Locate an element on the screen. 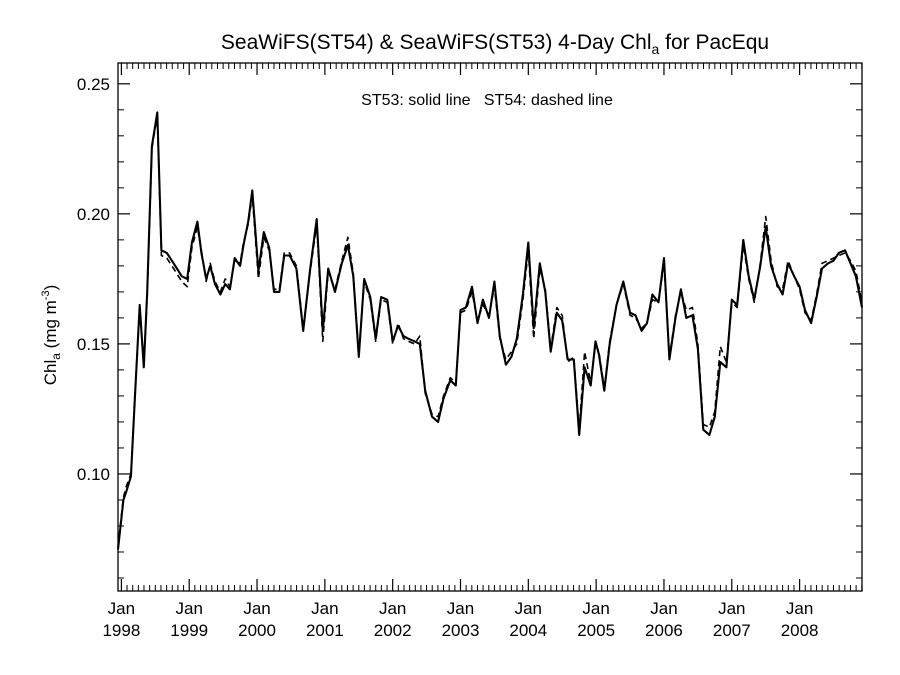  chart-annotation: ST53: solid line ST54: dashed line is located at coordinates (487, 100).